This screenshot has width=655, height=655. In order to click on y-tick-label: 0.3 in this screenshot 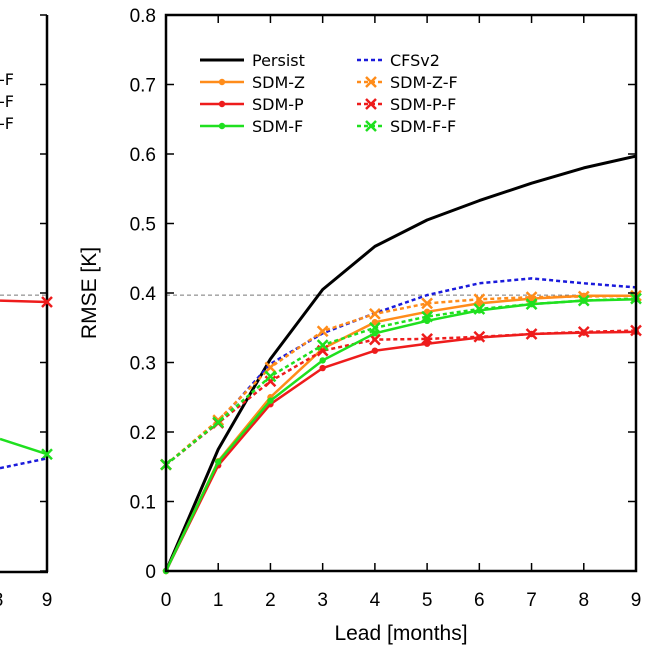, I will do `click(143, 364)`.